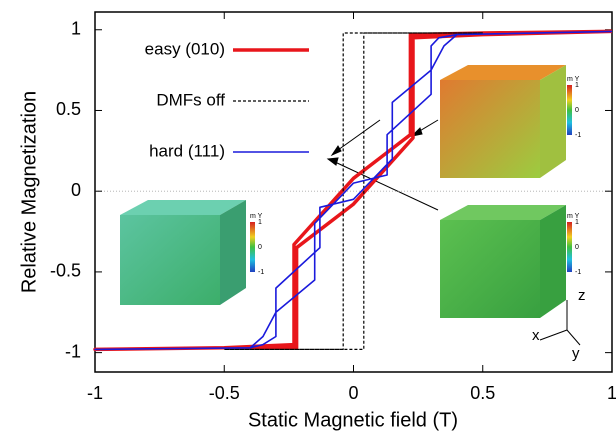 This screenshot has width=616, height=437. I want to click on y-tick-label: 0, so click(76, 190).